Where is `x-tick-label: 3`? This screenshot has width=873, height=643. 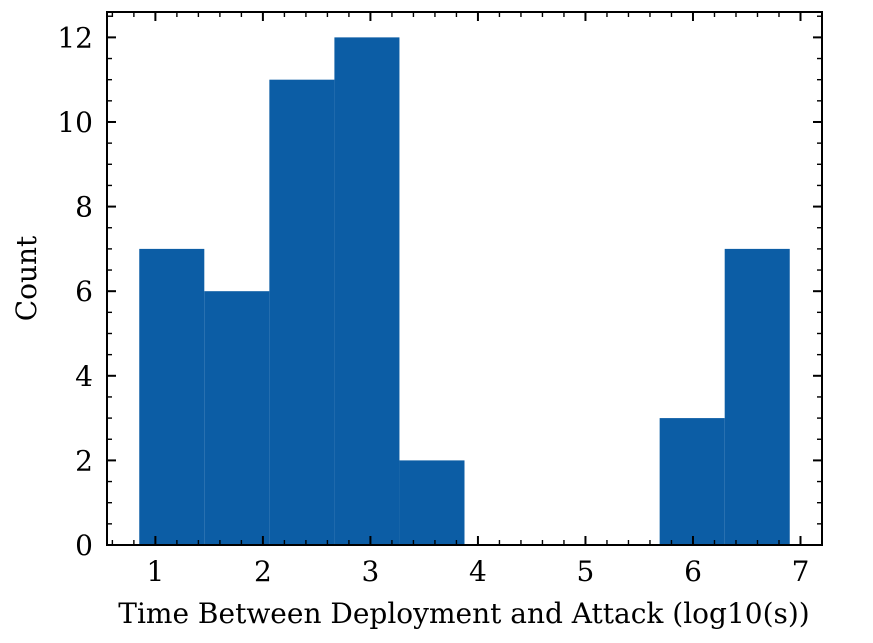
x-tick-label: 3 is located at coordinates (371, 571).